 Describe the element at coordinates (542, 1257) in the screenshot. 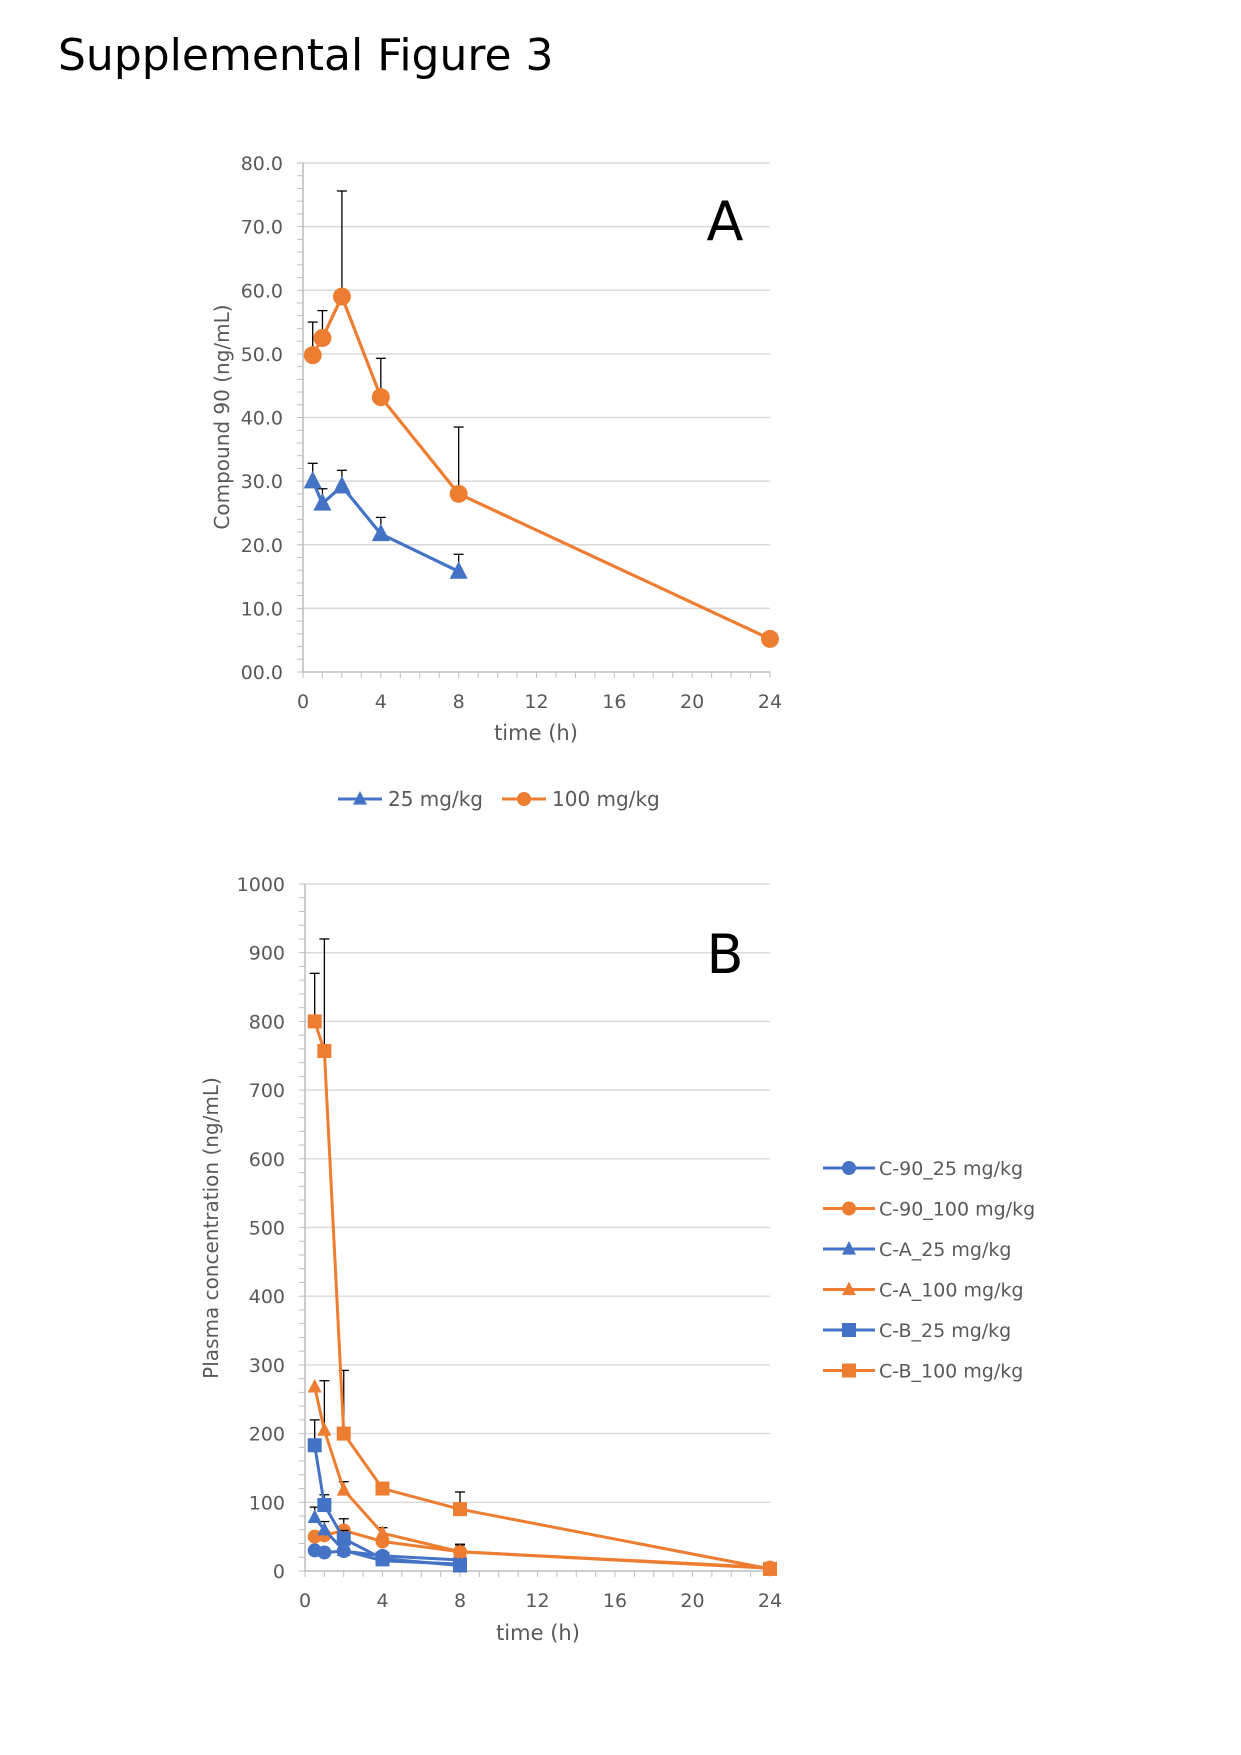

I see `series-c-b-100-mg-kg` at that location.